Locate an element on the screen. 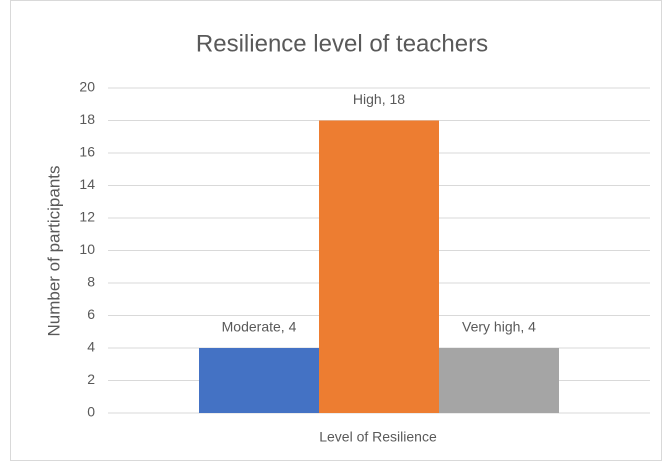 The height and width of the screenshot is (462, 663). data-label: High, 18 is located at coordinates (379, 99).